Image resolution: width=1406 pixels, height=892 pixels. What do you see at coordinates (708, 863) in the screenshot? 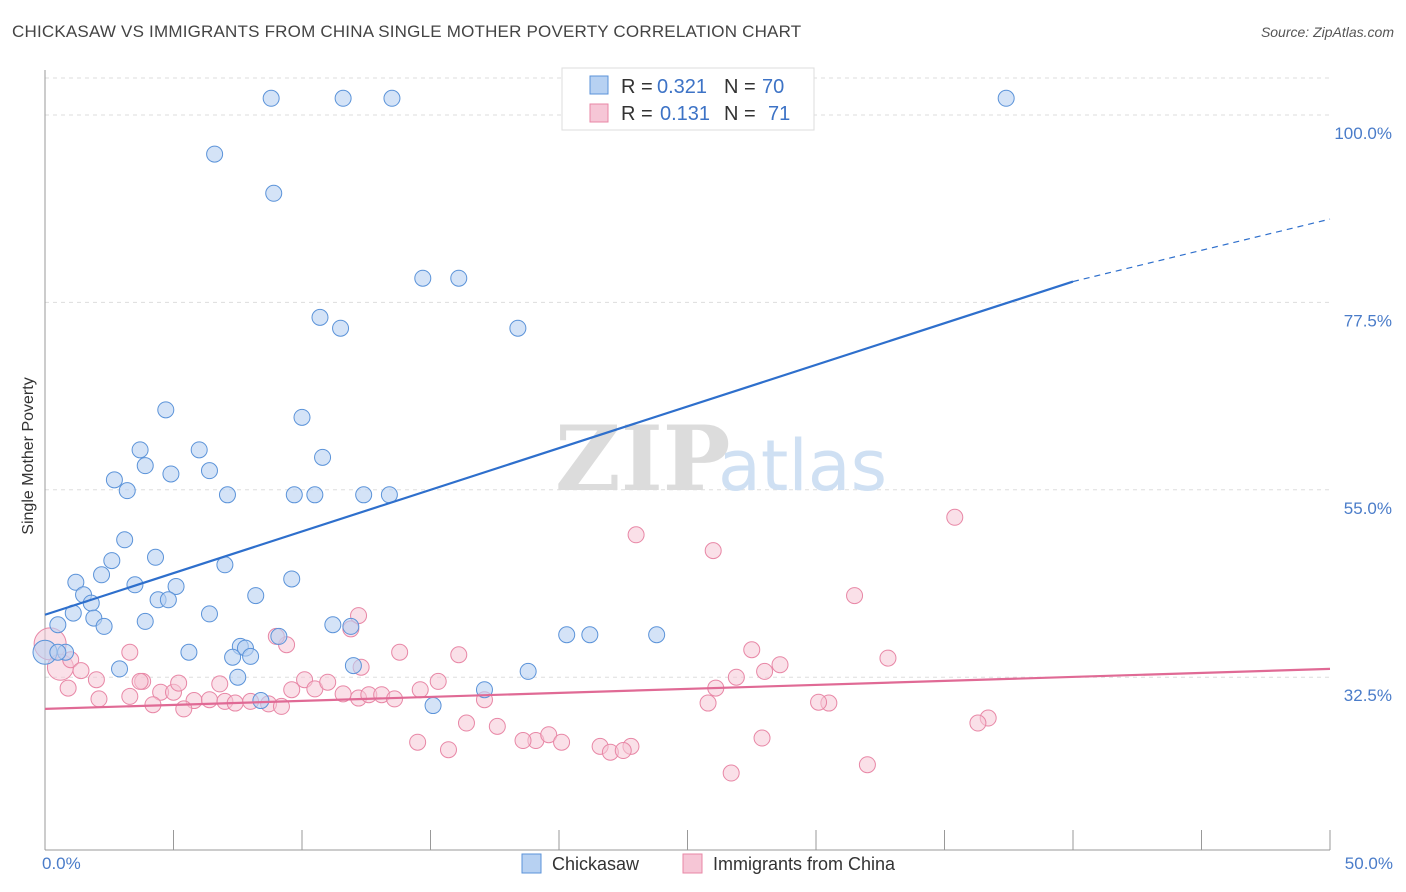
I see `bottom-legend: Chickasaw Immigrants from China` at bounding box center [708, 863].